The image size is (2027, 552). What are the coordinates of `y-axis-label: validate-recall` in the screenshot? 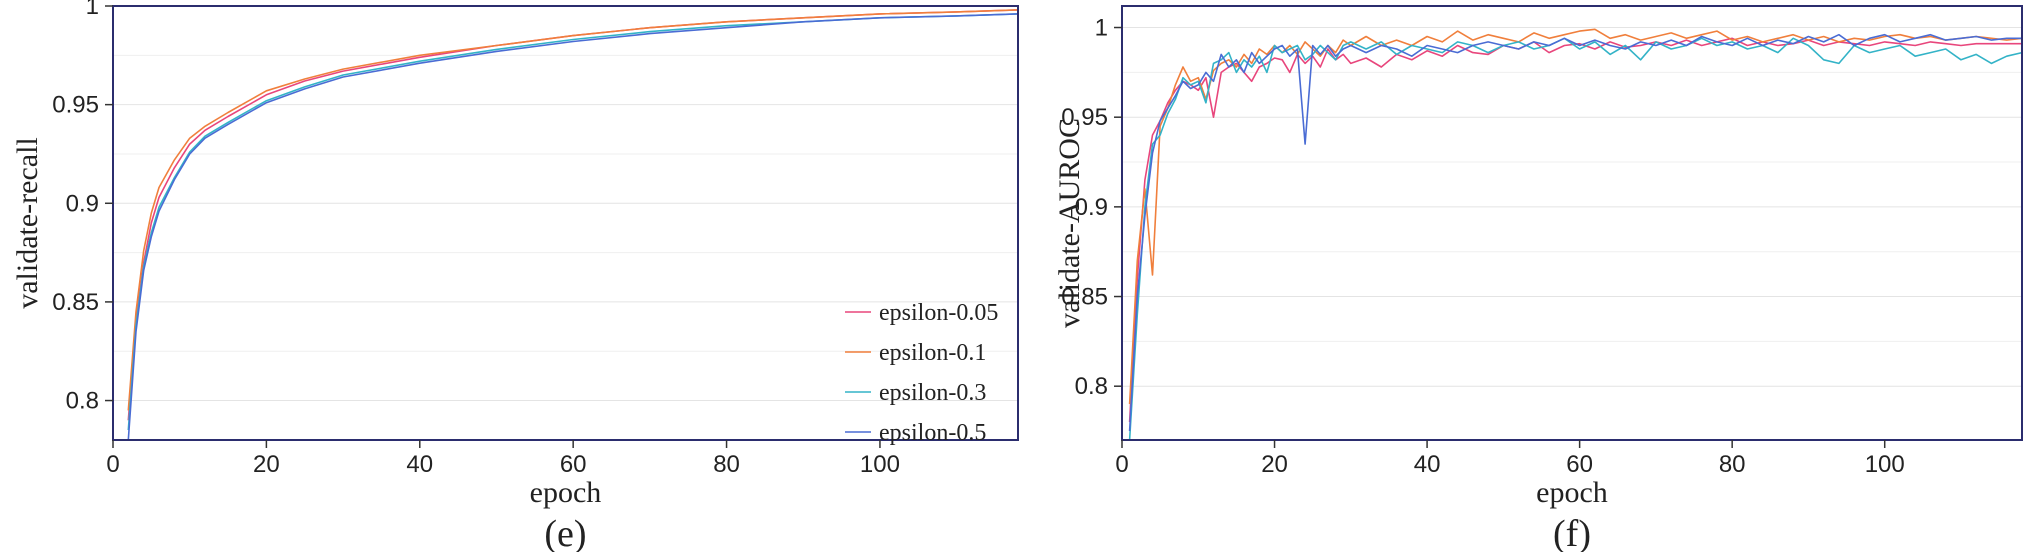 It's located at (27, 223).